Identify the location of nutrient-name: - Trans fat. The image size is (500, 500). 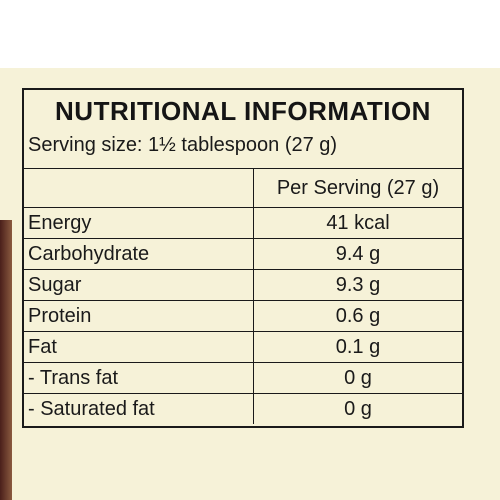
(139, 378).